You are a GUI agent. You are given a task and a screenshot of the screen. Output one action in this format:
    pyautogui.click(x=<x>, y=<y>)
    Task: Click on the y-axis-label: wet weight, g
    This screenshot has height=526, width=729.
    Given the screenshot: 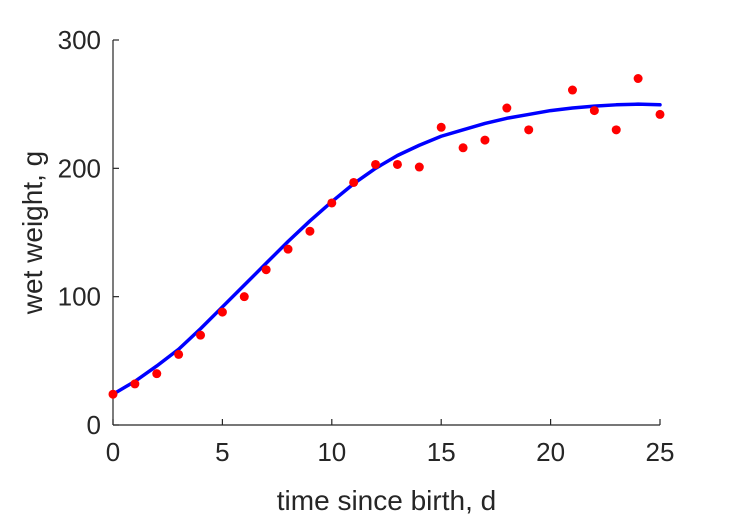 What is the action you would take?
    pyautogui.click(x=32, y=233)
    